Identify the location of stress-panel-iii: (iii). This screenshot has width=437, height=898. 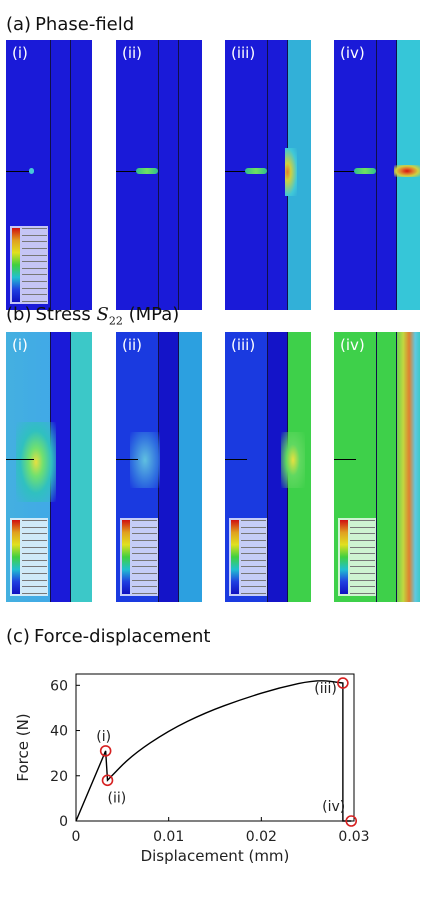
(268, 467).